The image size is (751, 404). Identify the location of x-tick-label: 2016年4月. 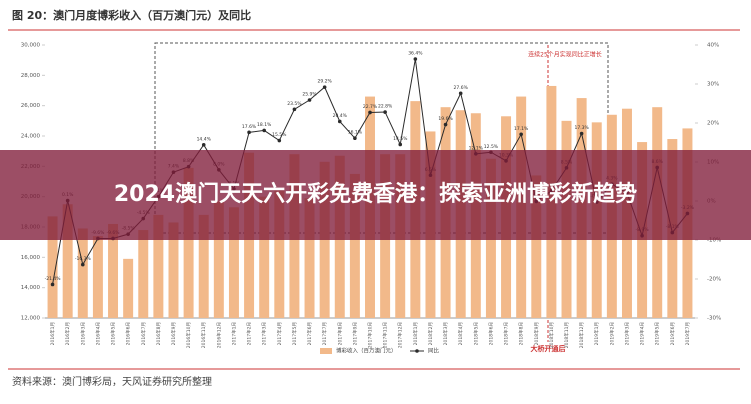
(97, 333).